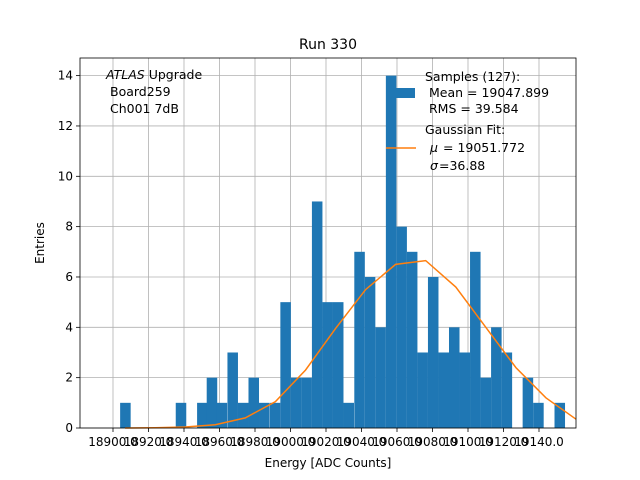 The image size is (640, 480). What do you see at coordinates (69, 378) in the screenshot?
I see `y-tick-label: 2` at bounding box center [69, 378].